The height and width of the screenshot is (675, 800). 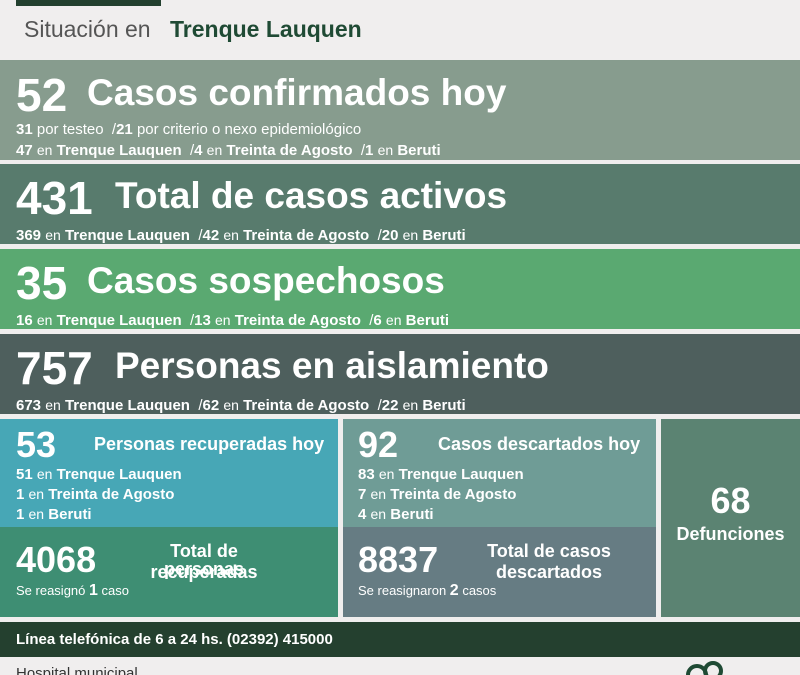 What do you see at coordinates (390, 235) in the screenshot?
I see `active-be: 20` at bounding box center [390, 235].